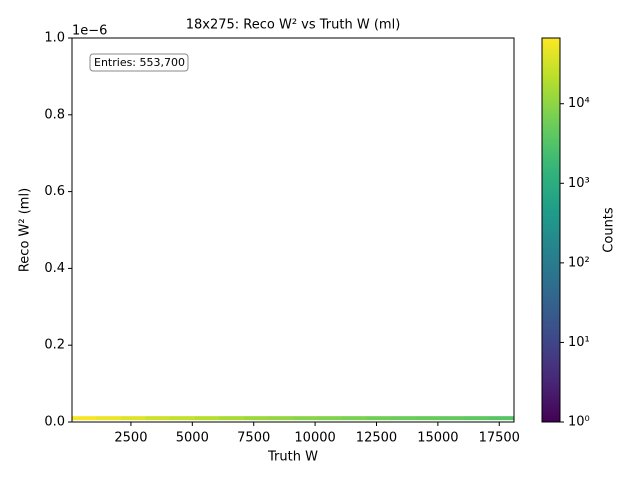 Image resolution: width=640 pixels, height=480 pixels. Describe the element at coordinates (551, 230) in the screenshot. I see `colorbar` at that location.